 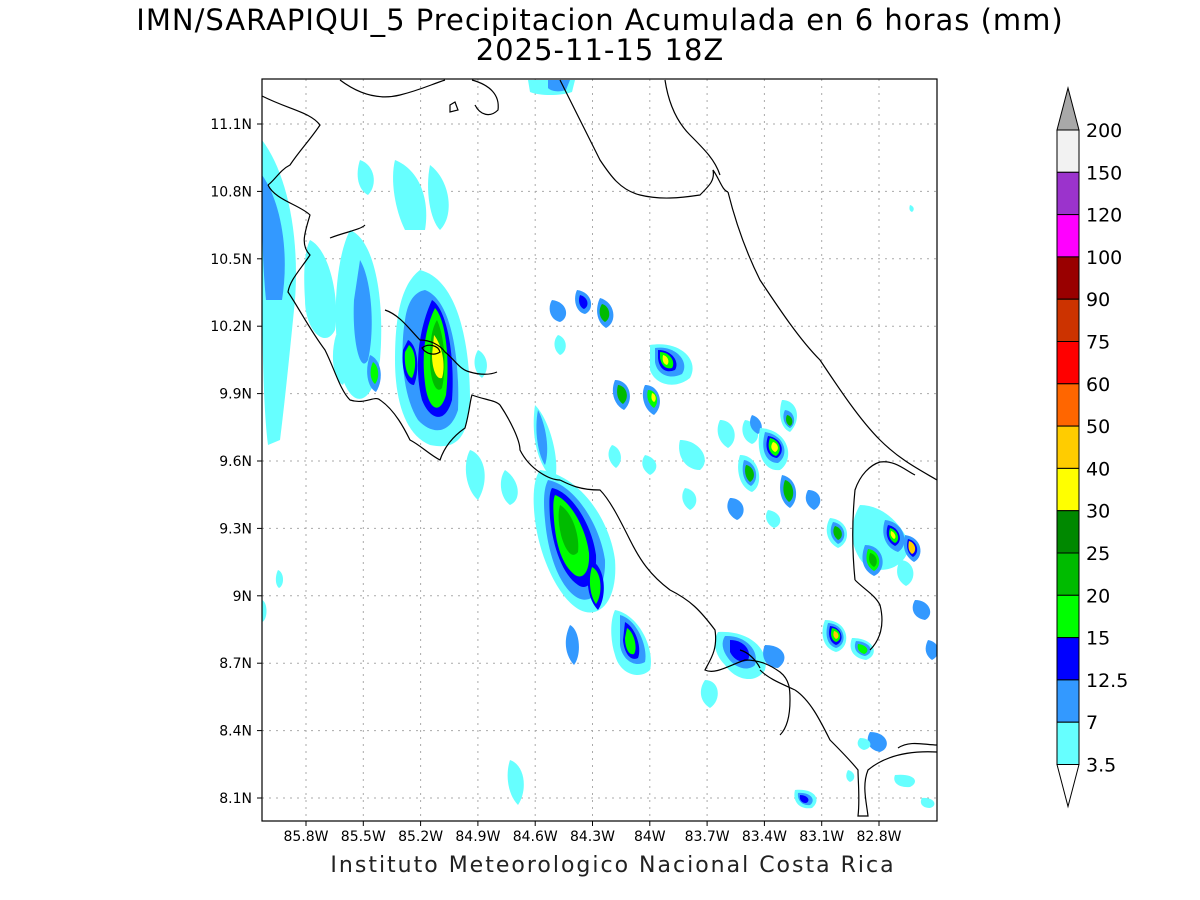 I want to click on colorbar-label: 25, so click(x=1098, y=554).